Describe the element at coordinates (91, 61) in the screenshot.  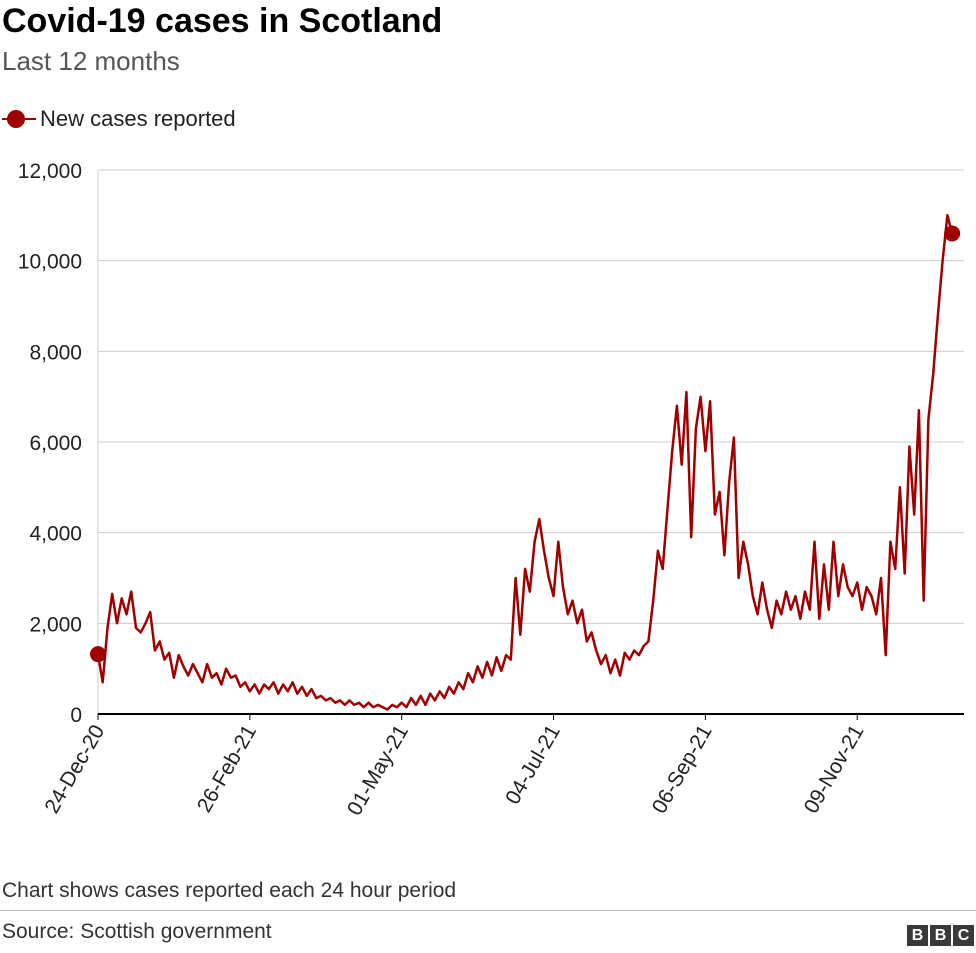
I see `chart-subtitle: Last 12 months` at that location.